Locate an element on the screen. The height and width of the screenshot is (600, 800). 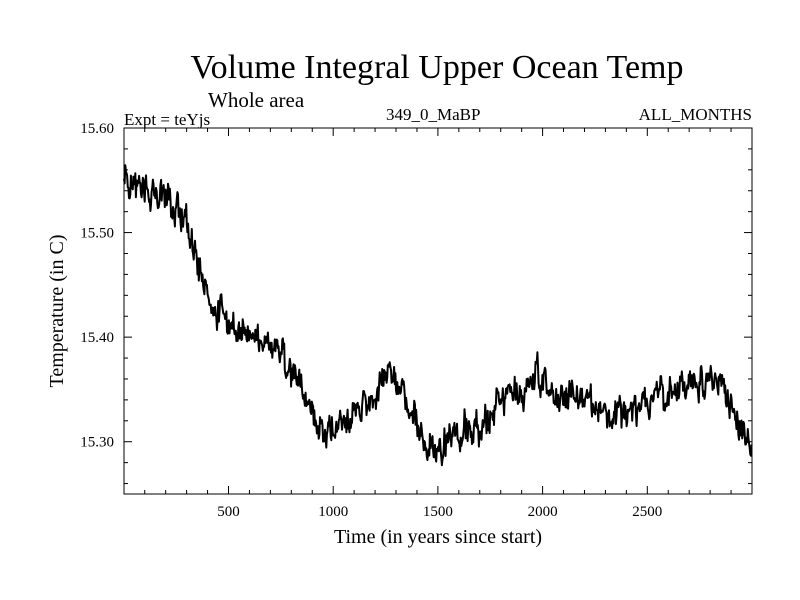
x-tick-label: 1000 is located at coordinates (333, 512).